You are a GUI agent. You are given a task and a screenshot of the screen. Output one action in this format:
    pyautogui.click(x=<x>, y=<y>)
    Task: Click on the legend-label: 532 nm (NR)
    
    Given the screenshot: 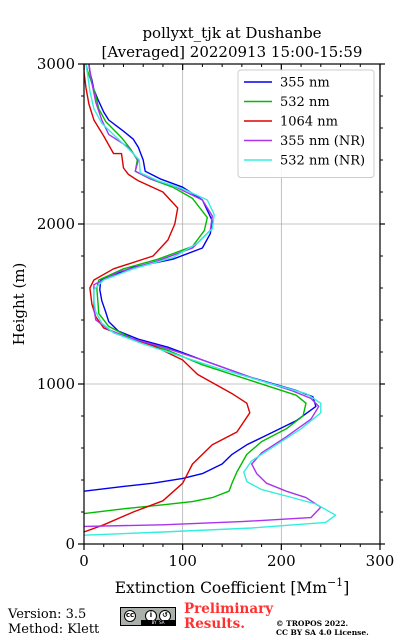 What is the action you would take?
    pyautogui.click(x=322, y=161)
    